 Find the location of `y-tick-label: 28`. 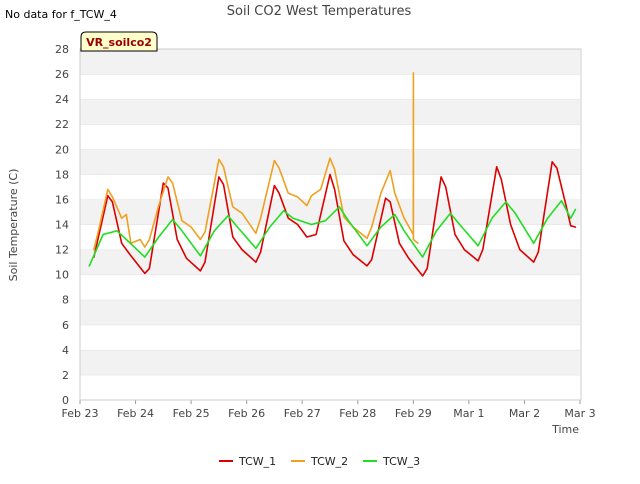

y-tick-label: 28 is located at coordinates (62, 49).